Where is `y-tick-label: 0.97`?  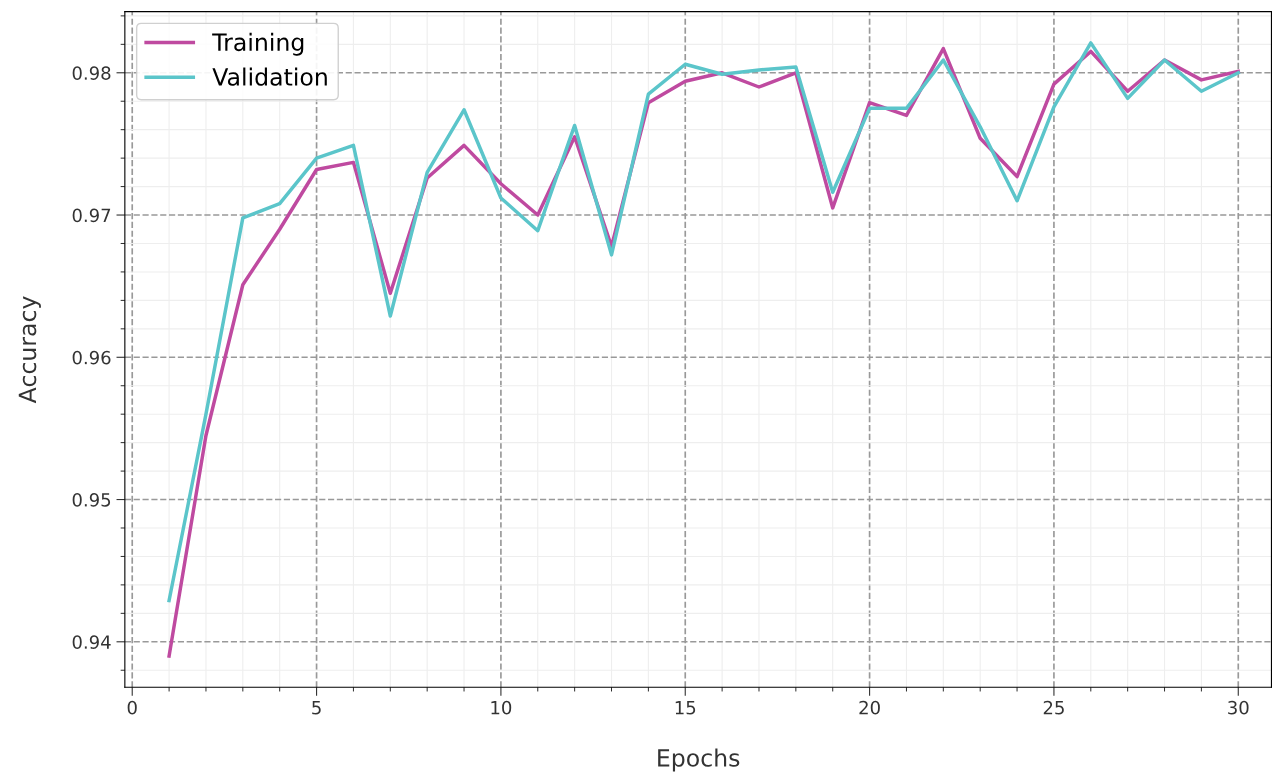
y-tick-label: 0.97 is located at coordinates (91, 215).